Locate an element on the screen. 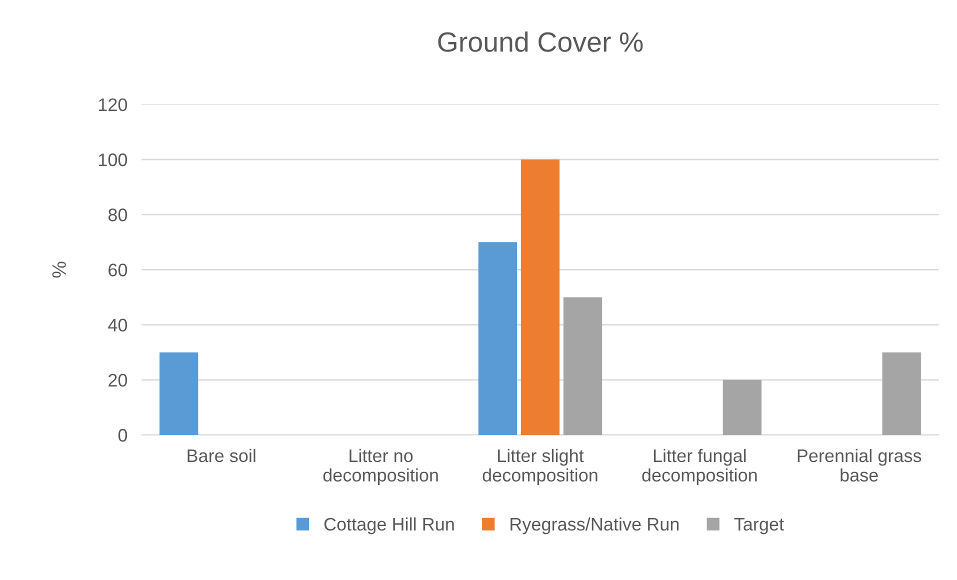 The width and height of the screenshot is (957, 580). y-tick-label: 100 is located at coordinates (113, 159).